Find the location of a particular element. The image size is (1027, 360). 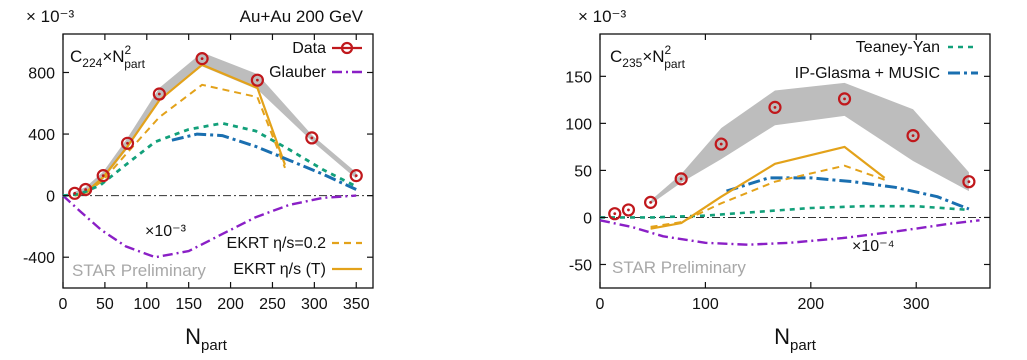

right-legend-glasma-label: IP-Glasma + MUSIC is located at coordinates (867, 73).